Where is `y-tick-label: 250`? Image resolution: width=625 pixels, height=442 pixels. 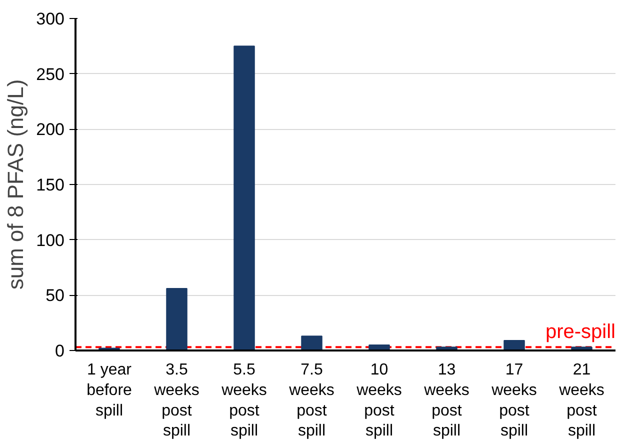
y-tick-label: 250 is located at coordinates (50, 74).